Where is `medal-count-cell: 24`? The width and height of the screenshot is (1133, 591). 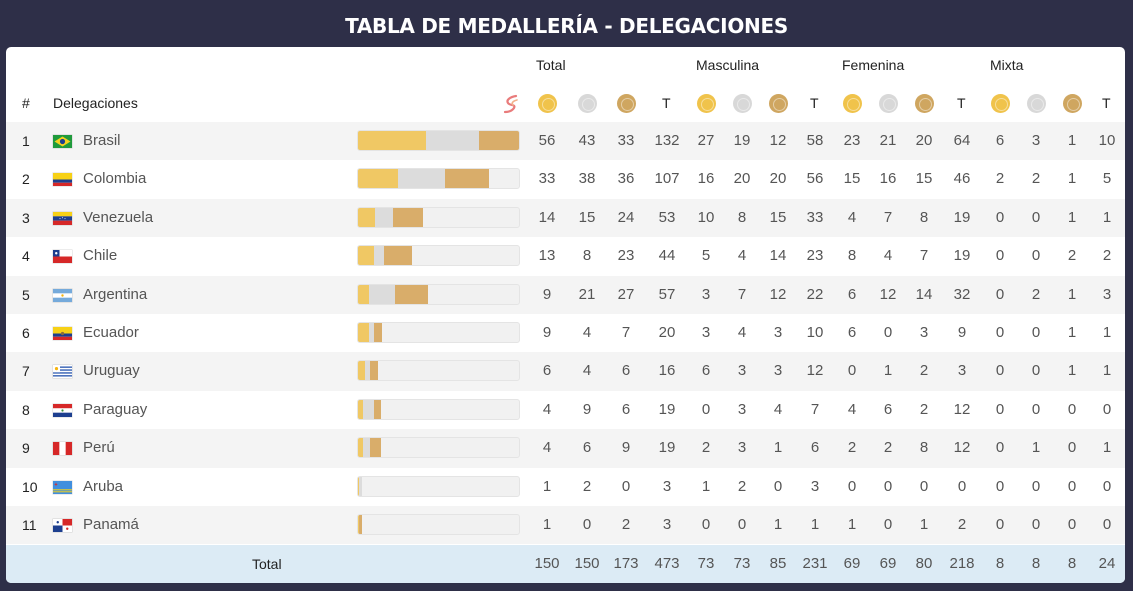 medal-count-cell: 24 is located at coordinates (626, 217).